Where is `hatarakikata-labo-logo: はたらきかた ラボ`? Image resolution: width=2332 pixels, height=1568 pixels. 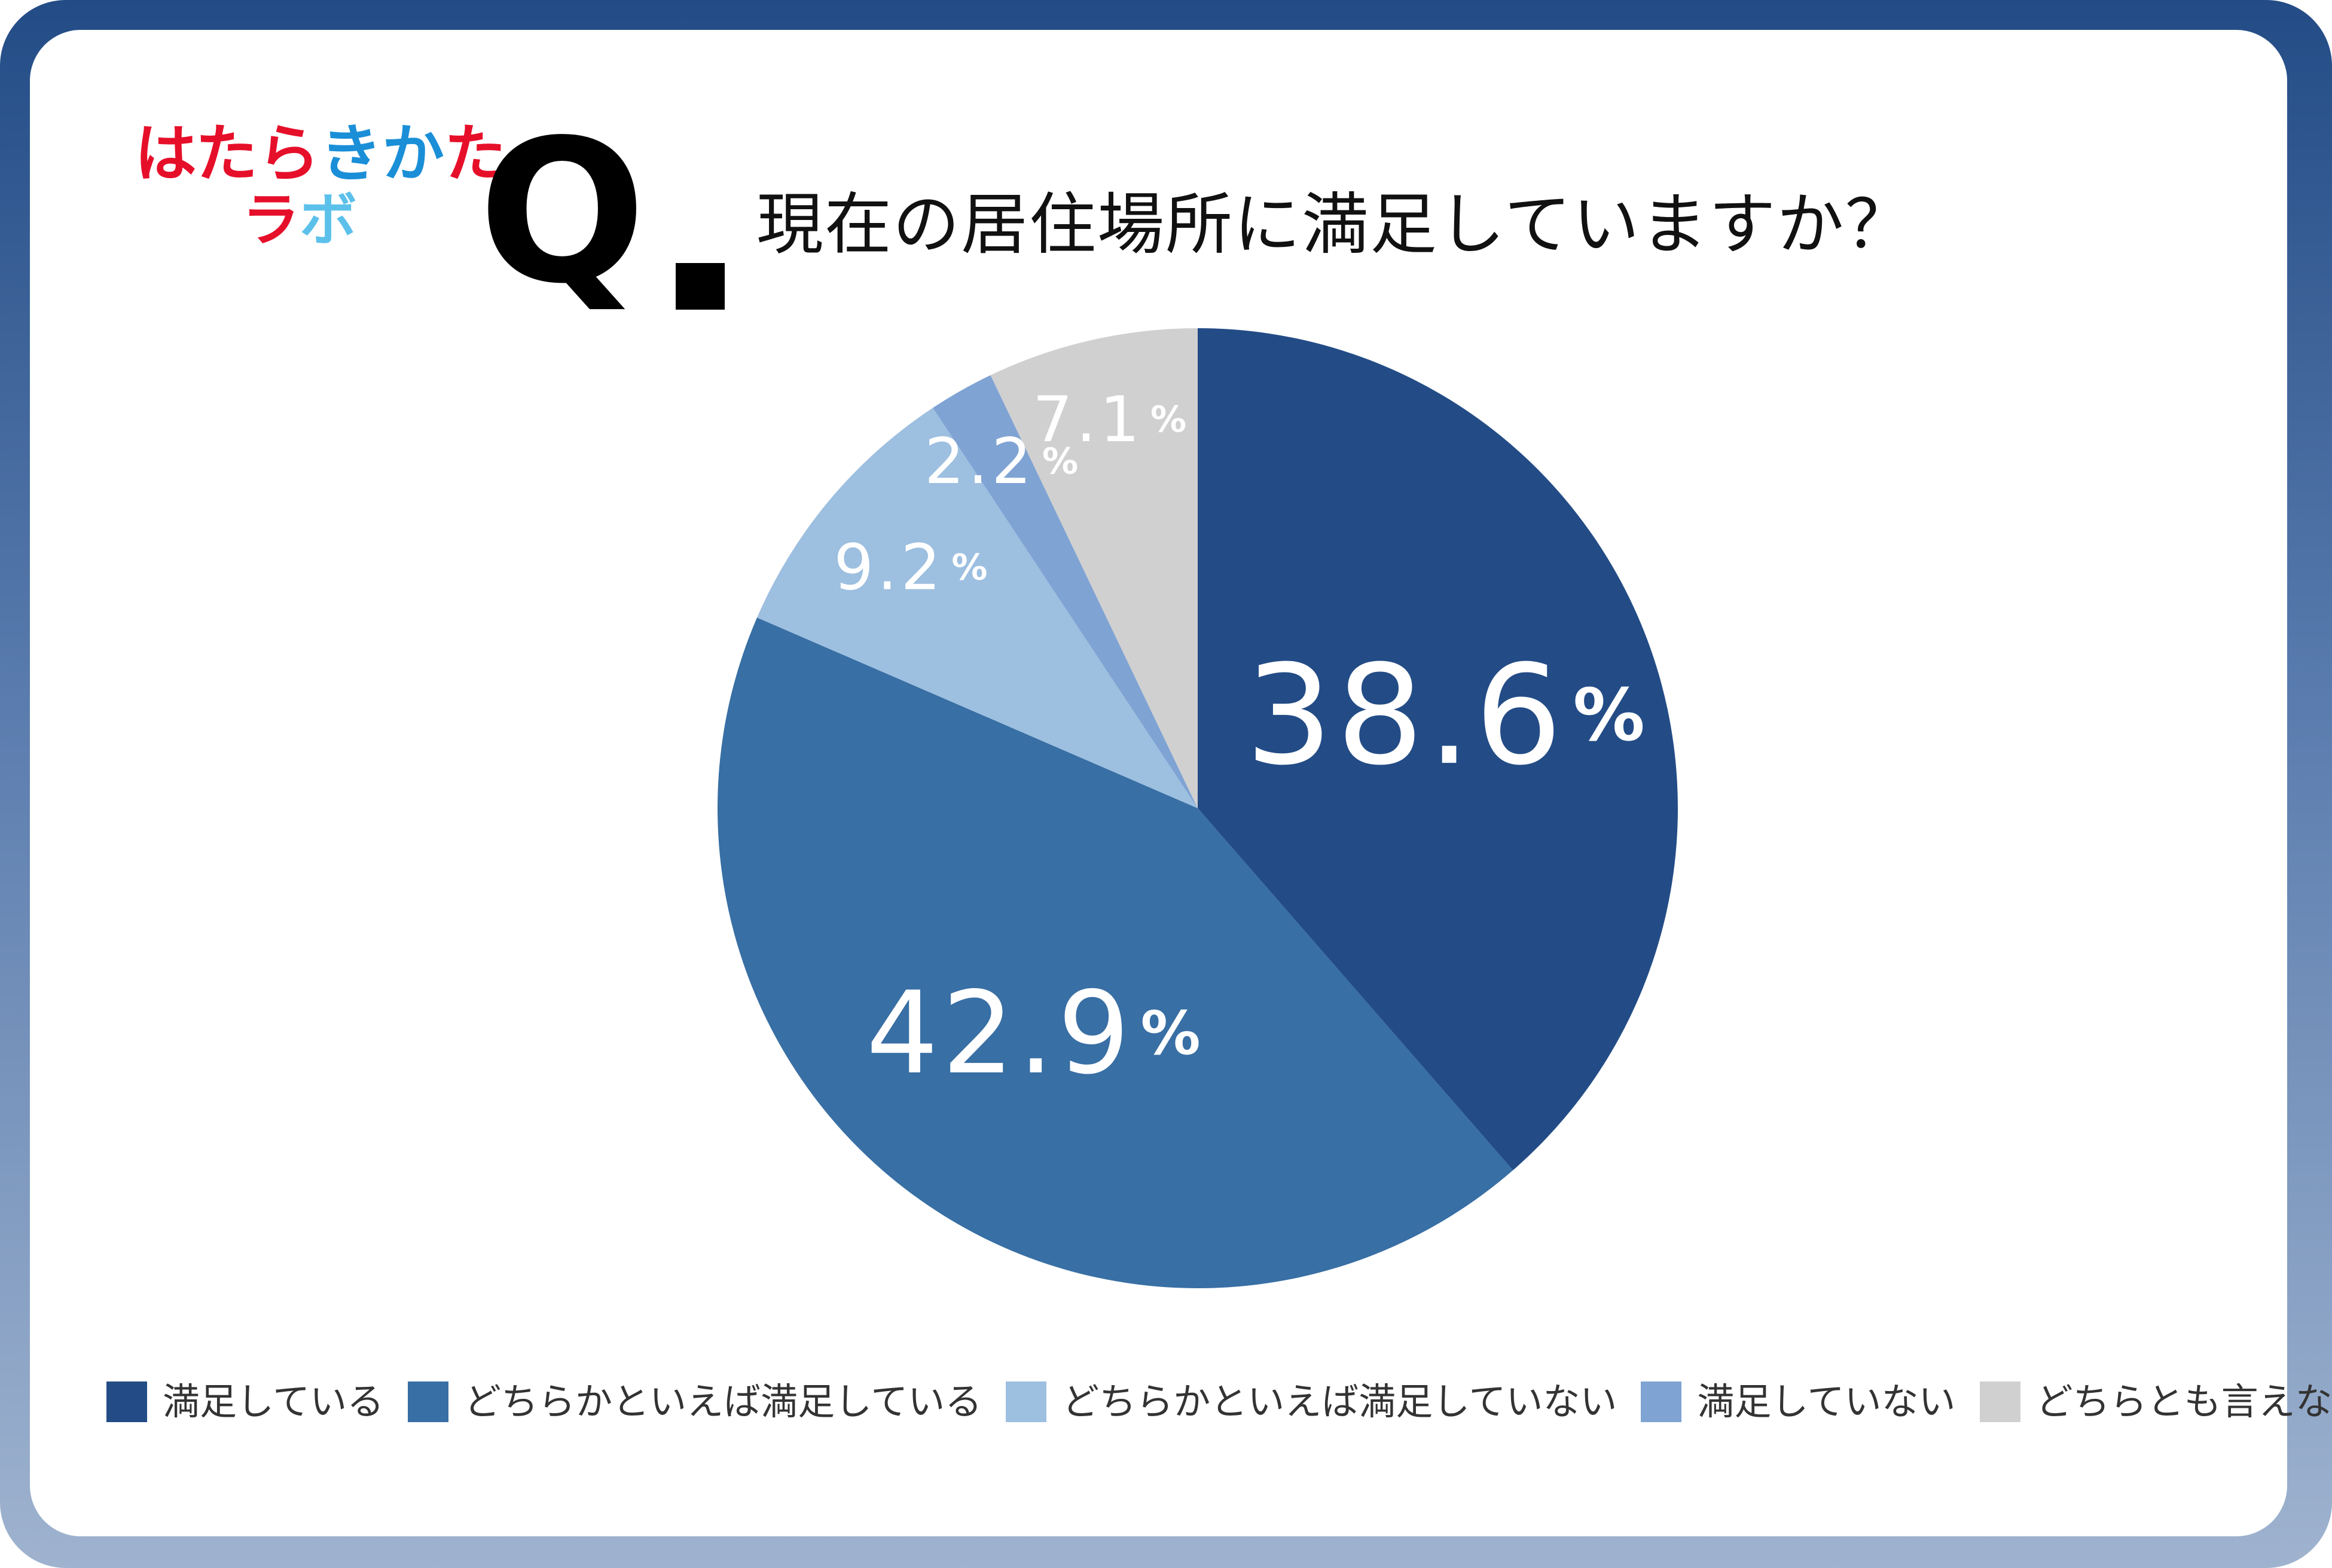
hatarakikata-labo-logo: はたらきかた ラボ is located at coordinates (320, 189).